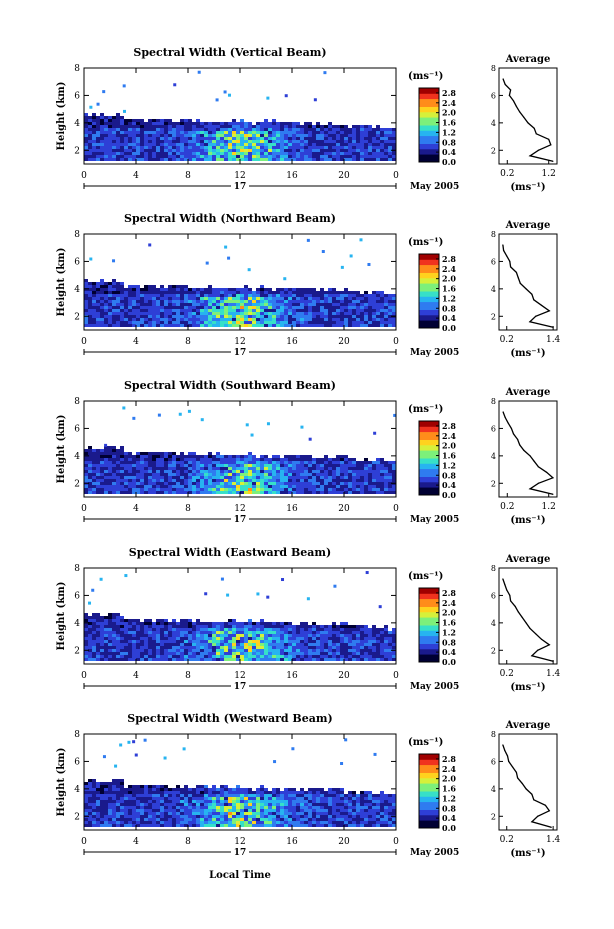  What do you see at coordinates (449, 103) in the screenshot?
I see `colorbar-tick-label: 2.4` at bounding box center [449, 103].